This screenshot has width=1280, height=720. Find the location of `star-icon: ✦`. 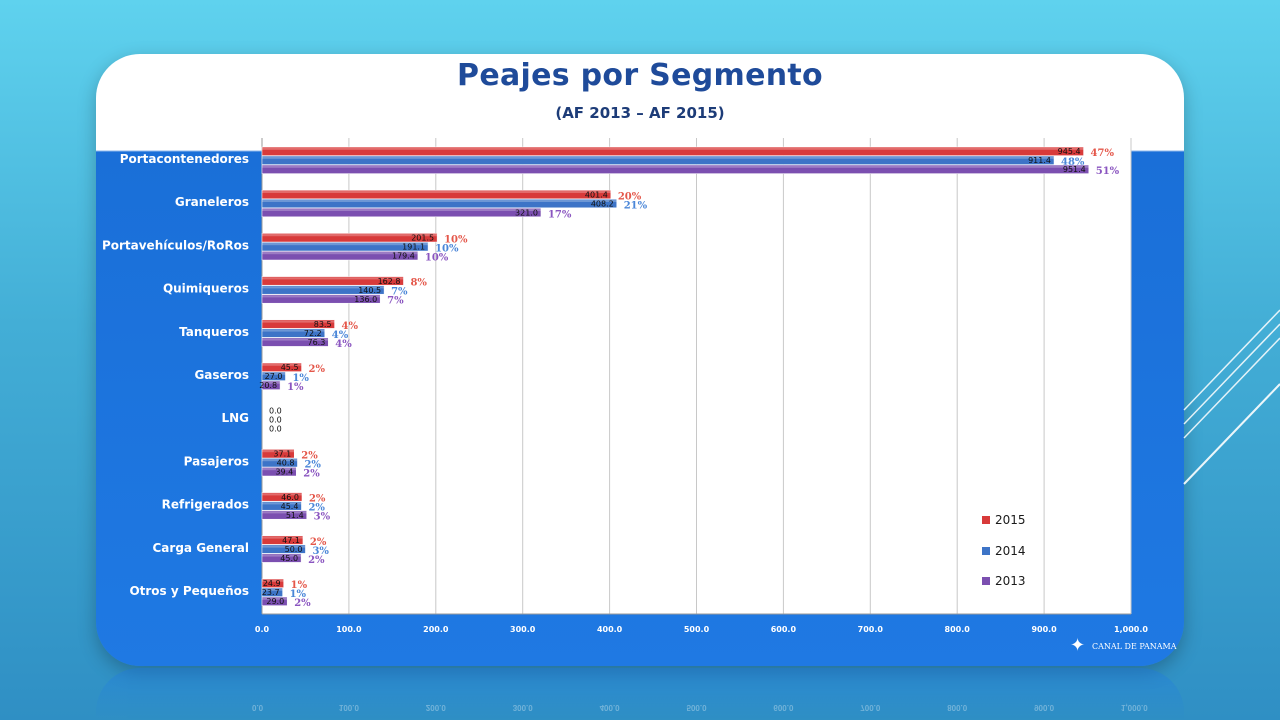

star-icon: ✦ is located at coordinates (1078, 645).